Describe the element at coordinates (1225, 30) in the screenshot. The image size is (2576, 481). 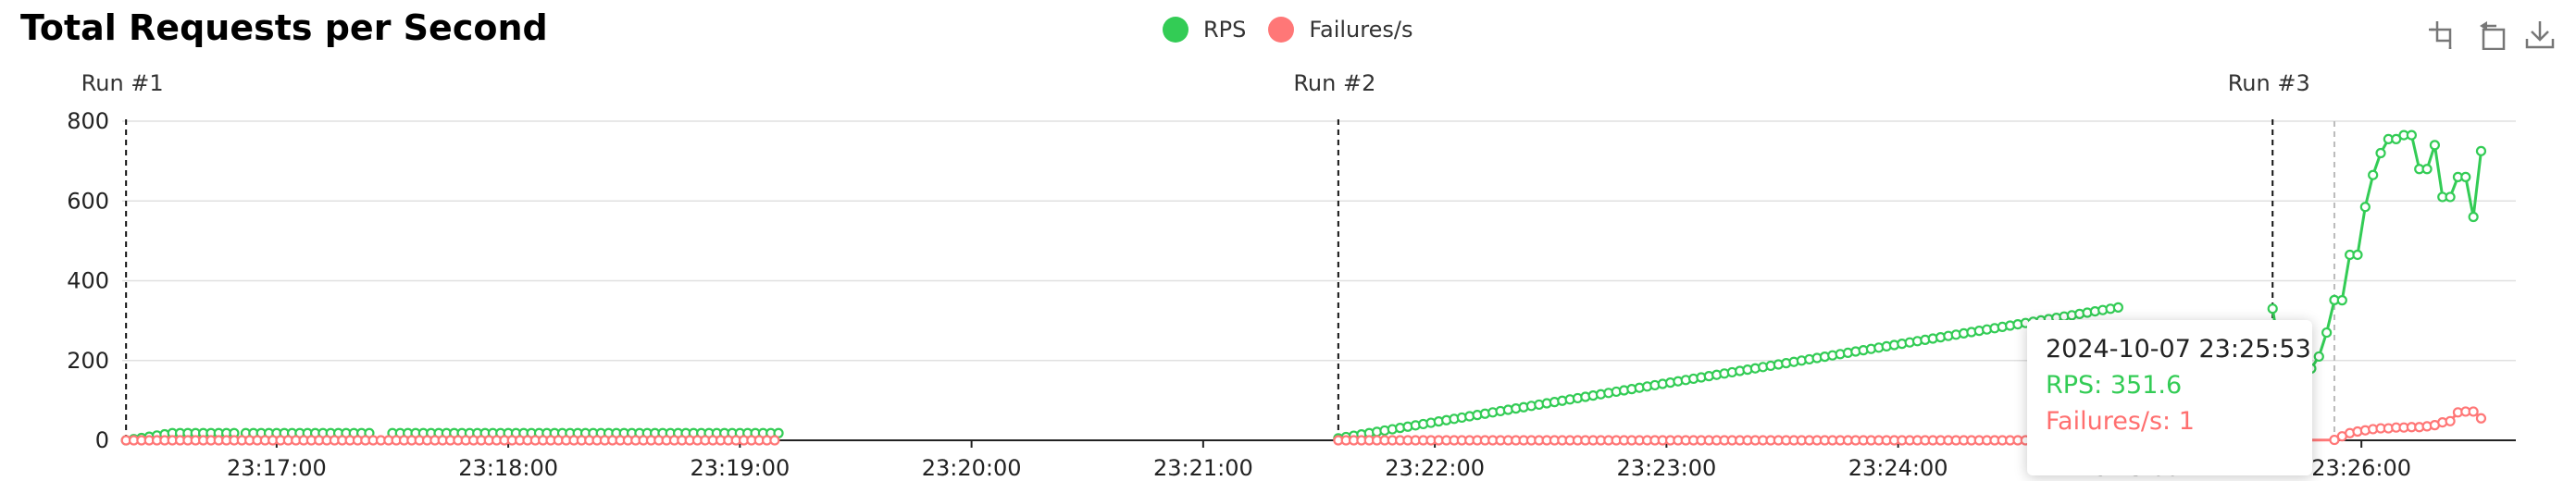
I see `legend-rps-label: RPS` at that location.